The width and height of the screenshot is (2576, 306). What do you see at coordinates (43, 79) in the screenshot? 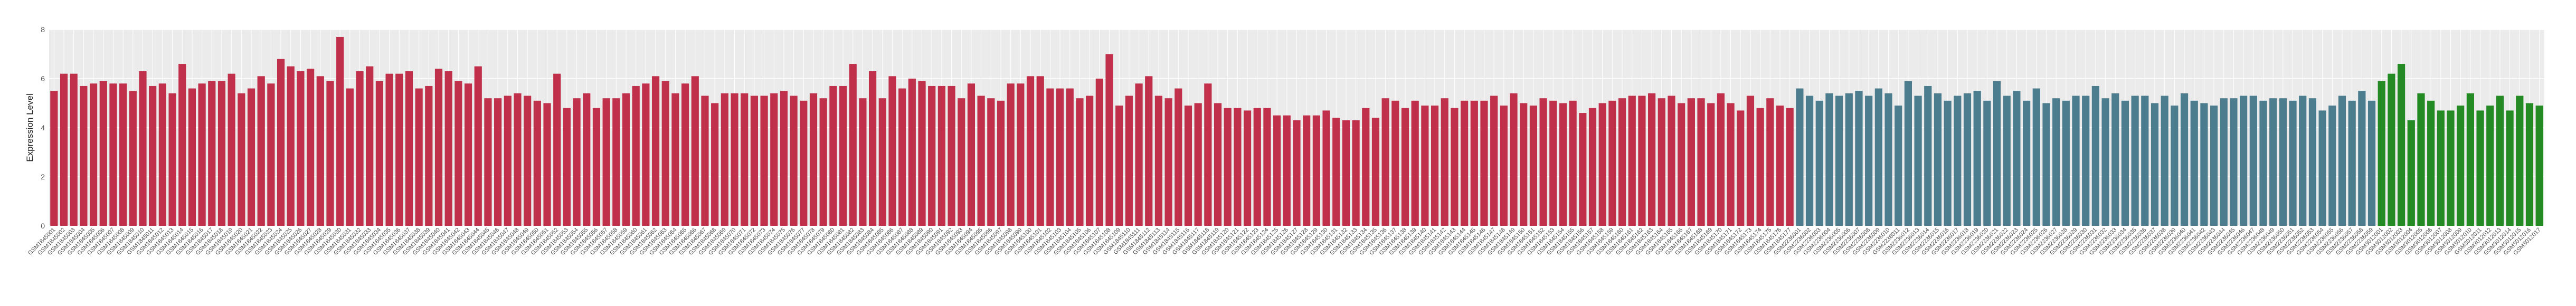
I see `y-tick-label: 6` at bounding box center [43, 79].